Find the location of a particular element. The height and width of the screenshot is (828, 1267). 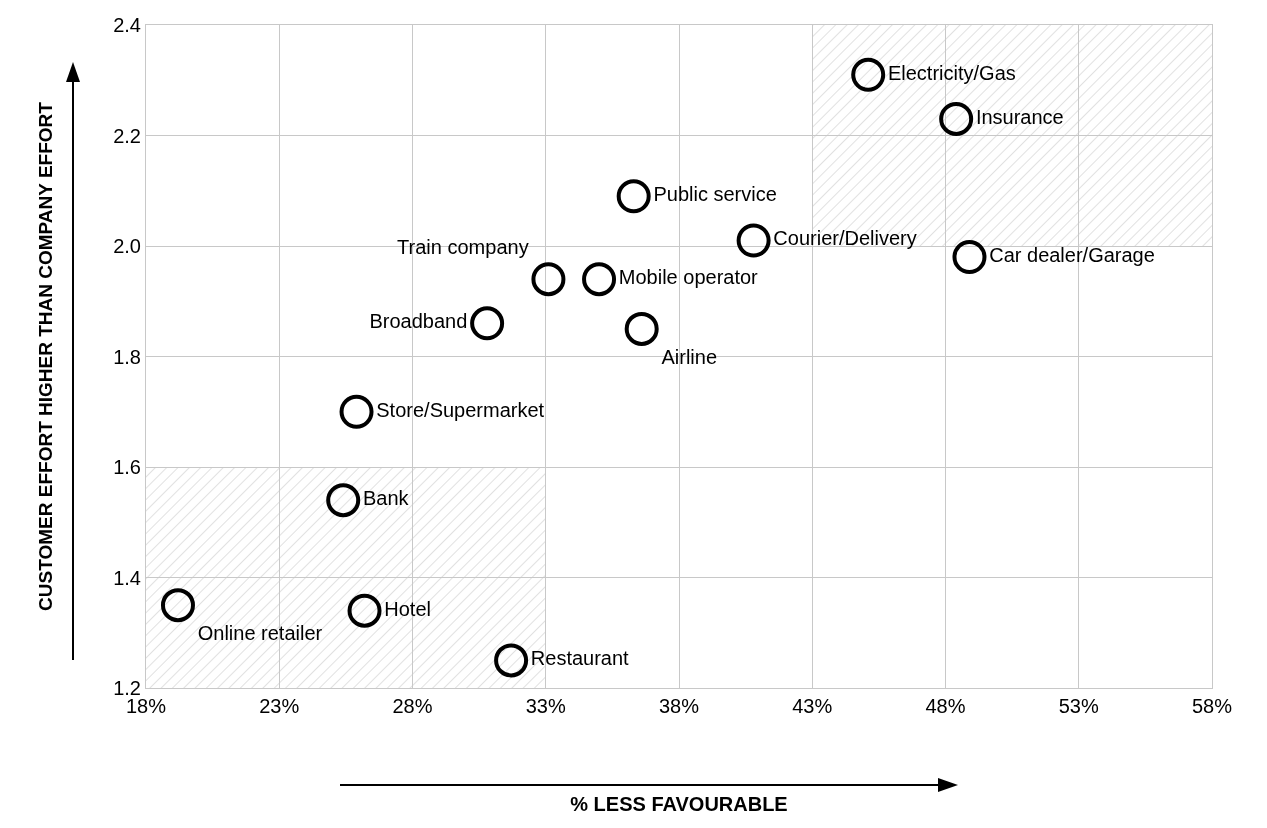

series-label: Courier/Delivery is located at coordinates (845, 238).